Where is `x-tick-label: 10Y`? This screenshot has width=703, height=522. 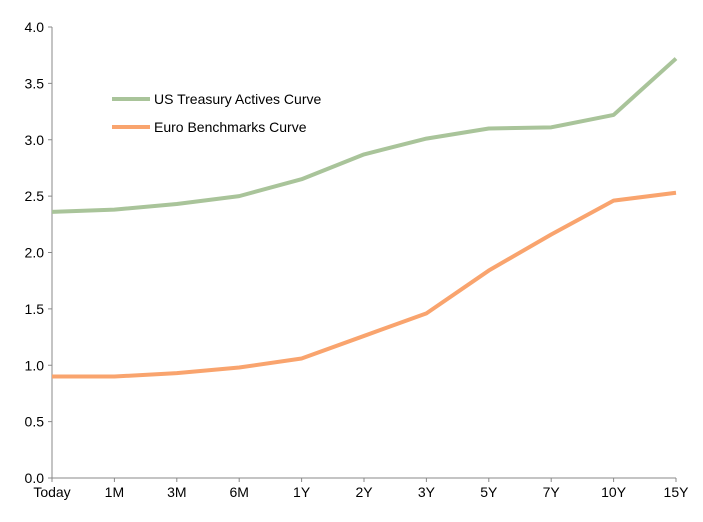
x-tick-label: 10Y is located at coordinates (614, 492).